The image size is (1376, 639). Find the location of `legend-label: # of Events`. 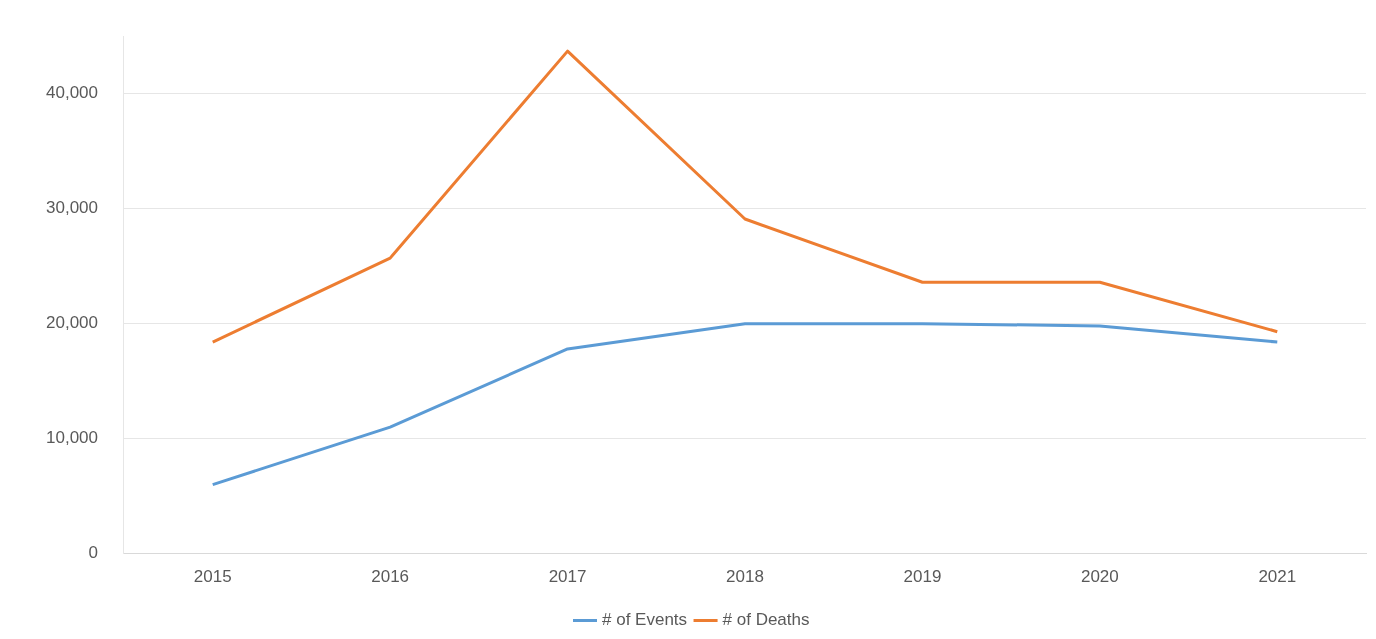

legend-label: # of Events is located at coordinates (645, 620).